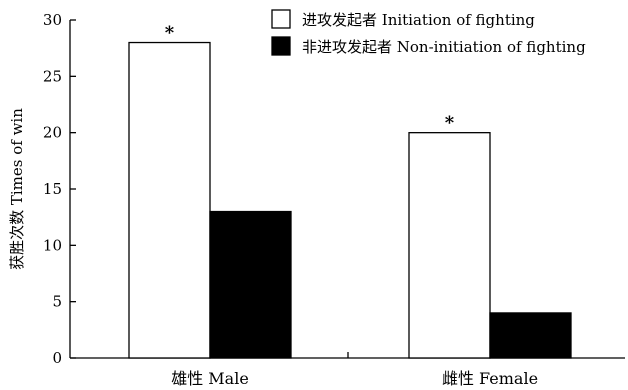  What do you see at coordinates (52, 76) in the screenshot?
I see `y-tick-label: 25` at bounding box center [52, 76].